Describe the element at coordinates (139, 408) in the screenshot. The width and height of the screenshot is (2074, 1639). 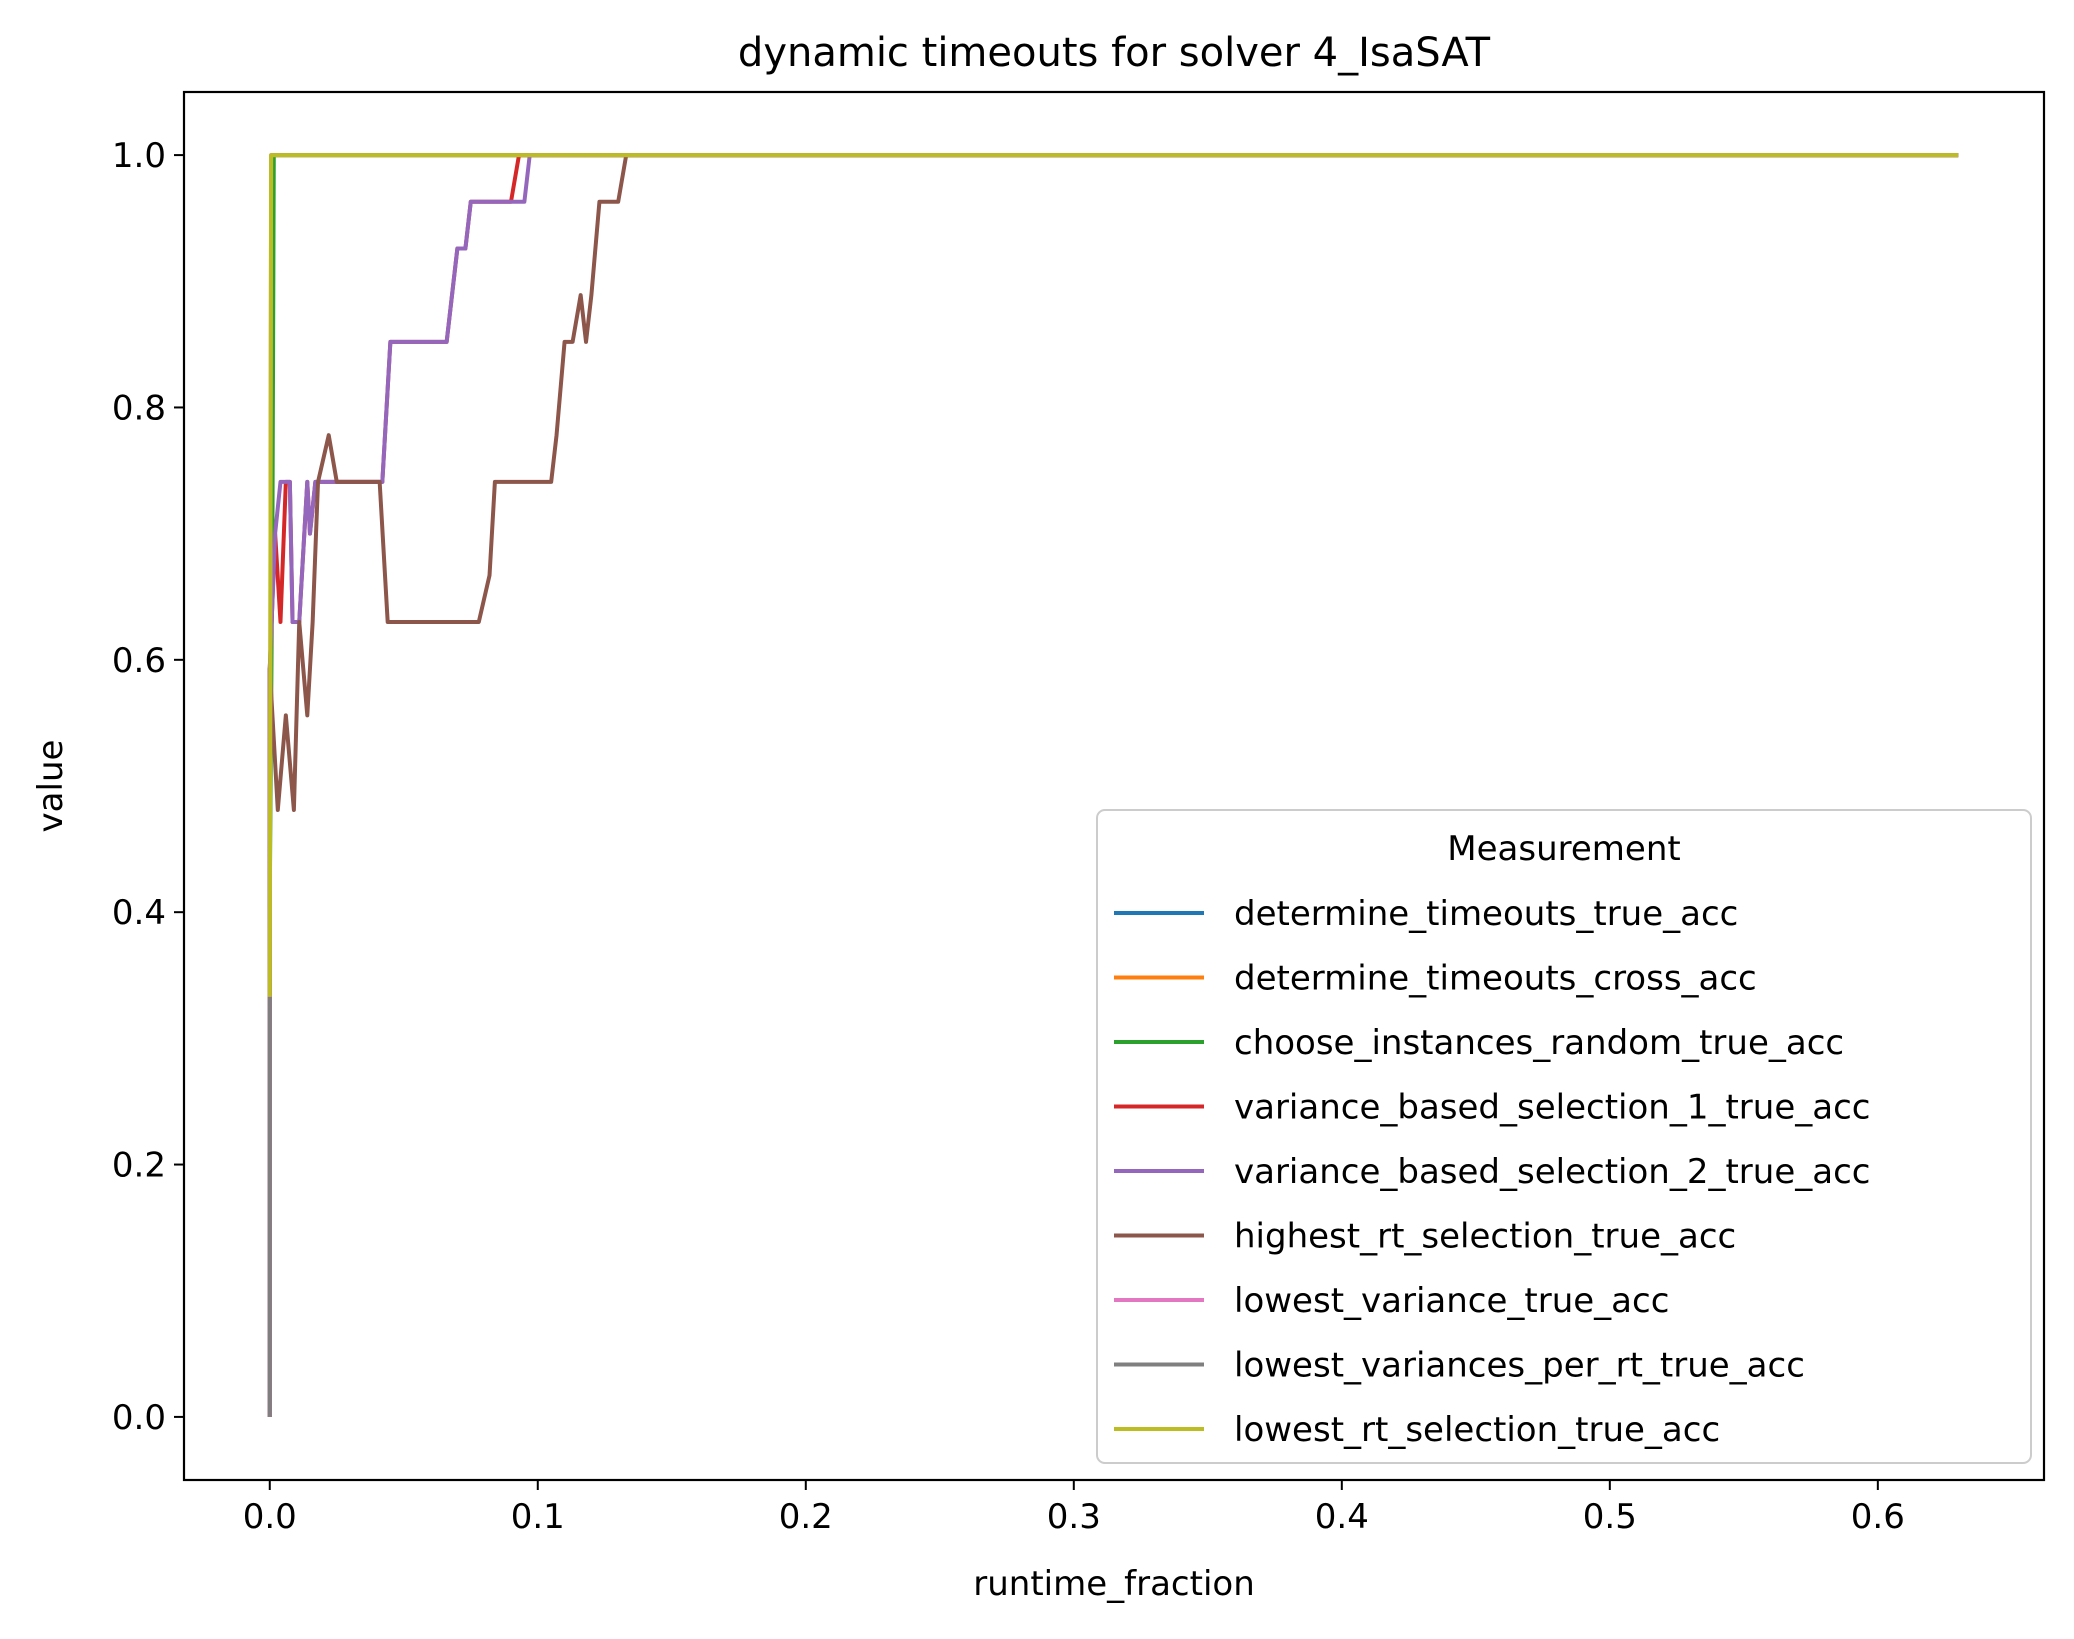
I see `y-tick-label: 0.8` at that location.